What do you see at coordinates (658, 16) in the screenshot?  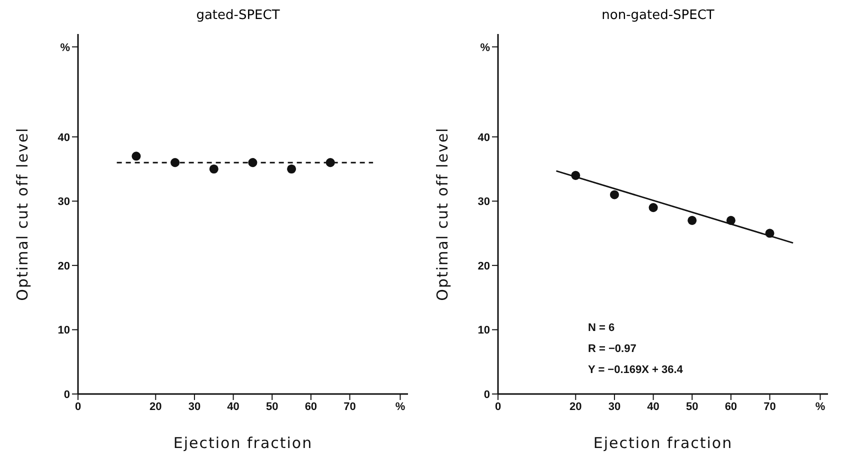 I see `chart-title: non-gated-SPECT` at bounding box center [658, 16].